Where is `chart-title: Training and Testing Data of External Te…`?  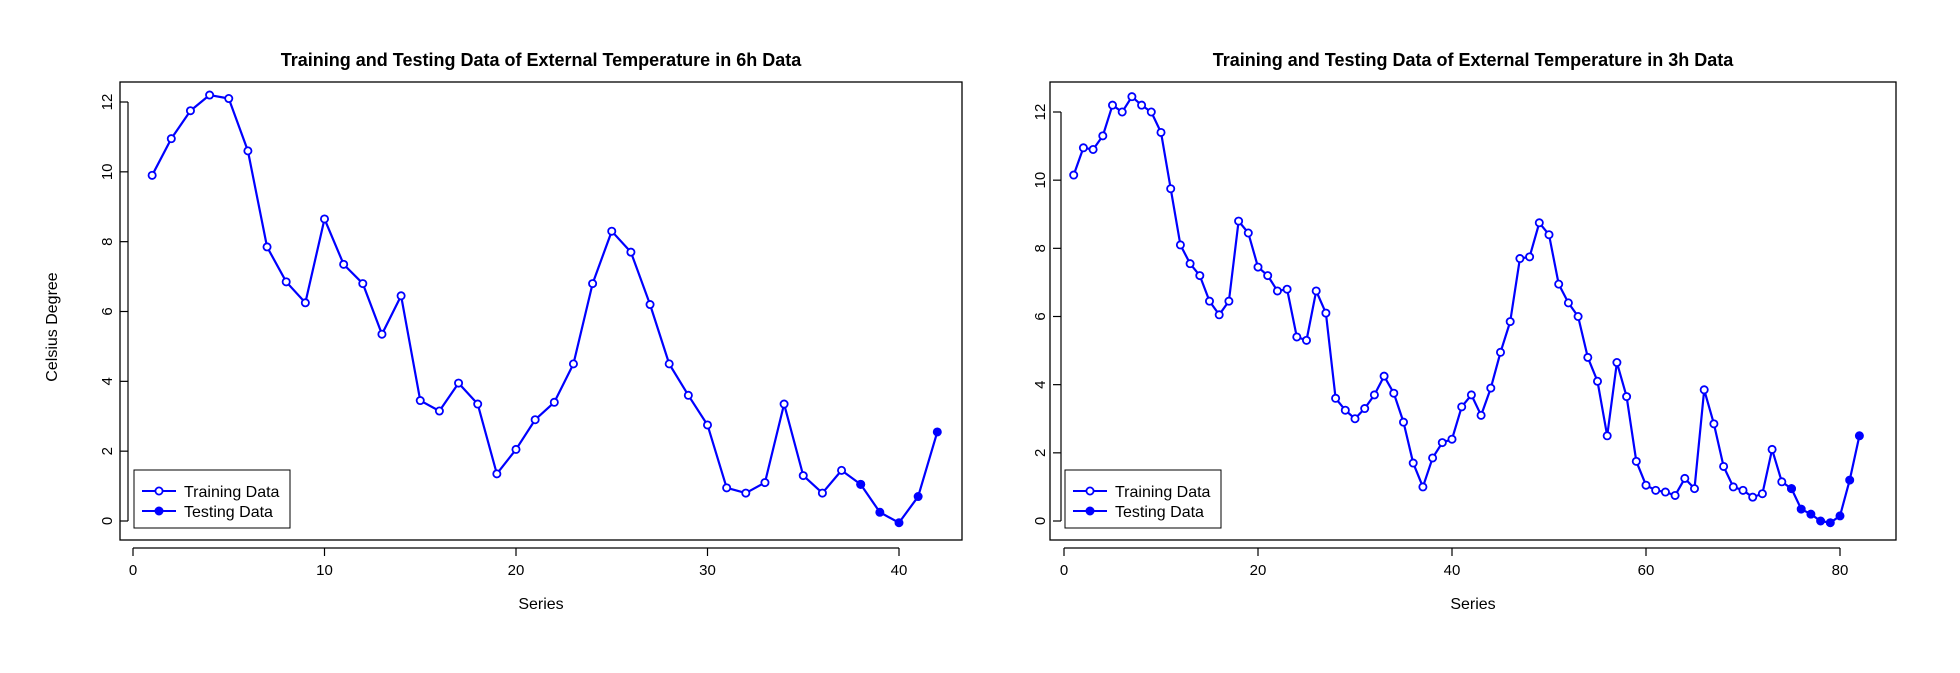
chart-title: Training and Testing Data of External Te… is located at coordinates (1473, 60).